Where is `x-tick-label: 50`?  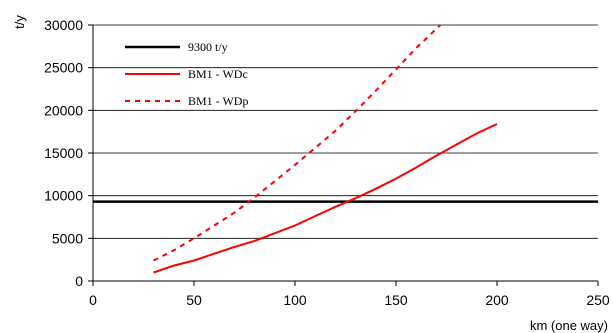 x-tick-label: 50 is located at coordinates (194, 300).